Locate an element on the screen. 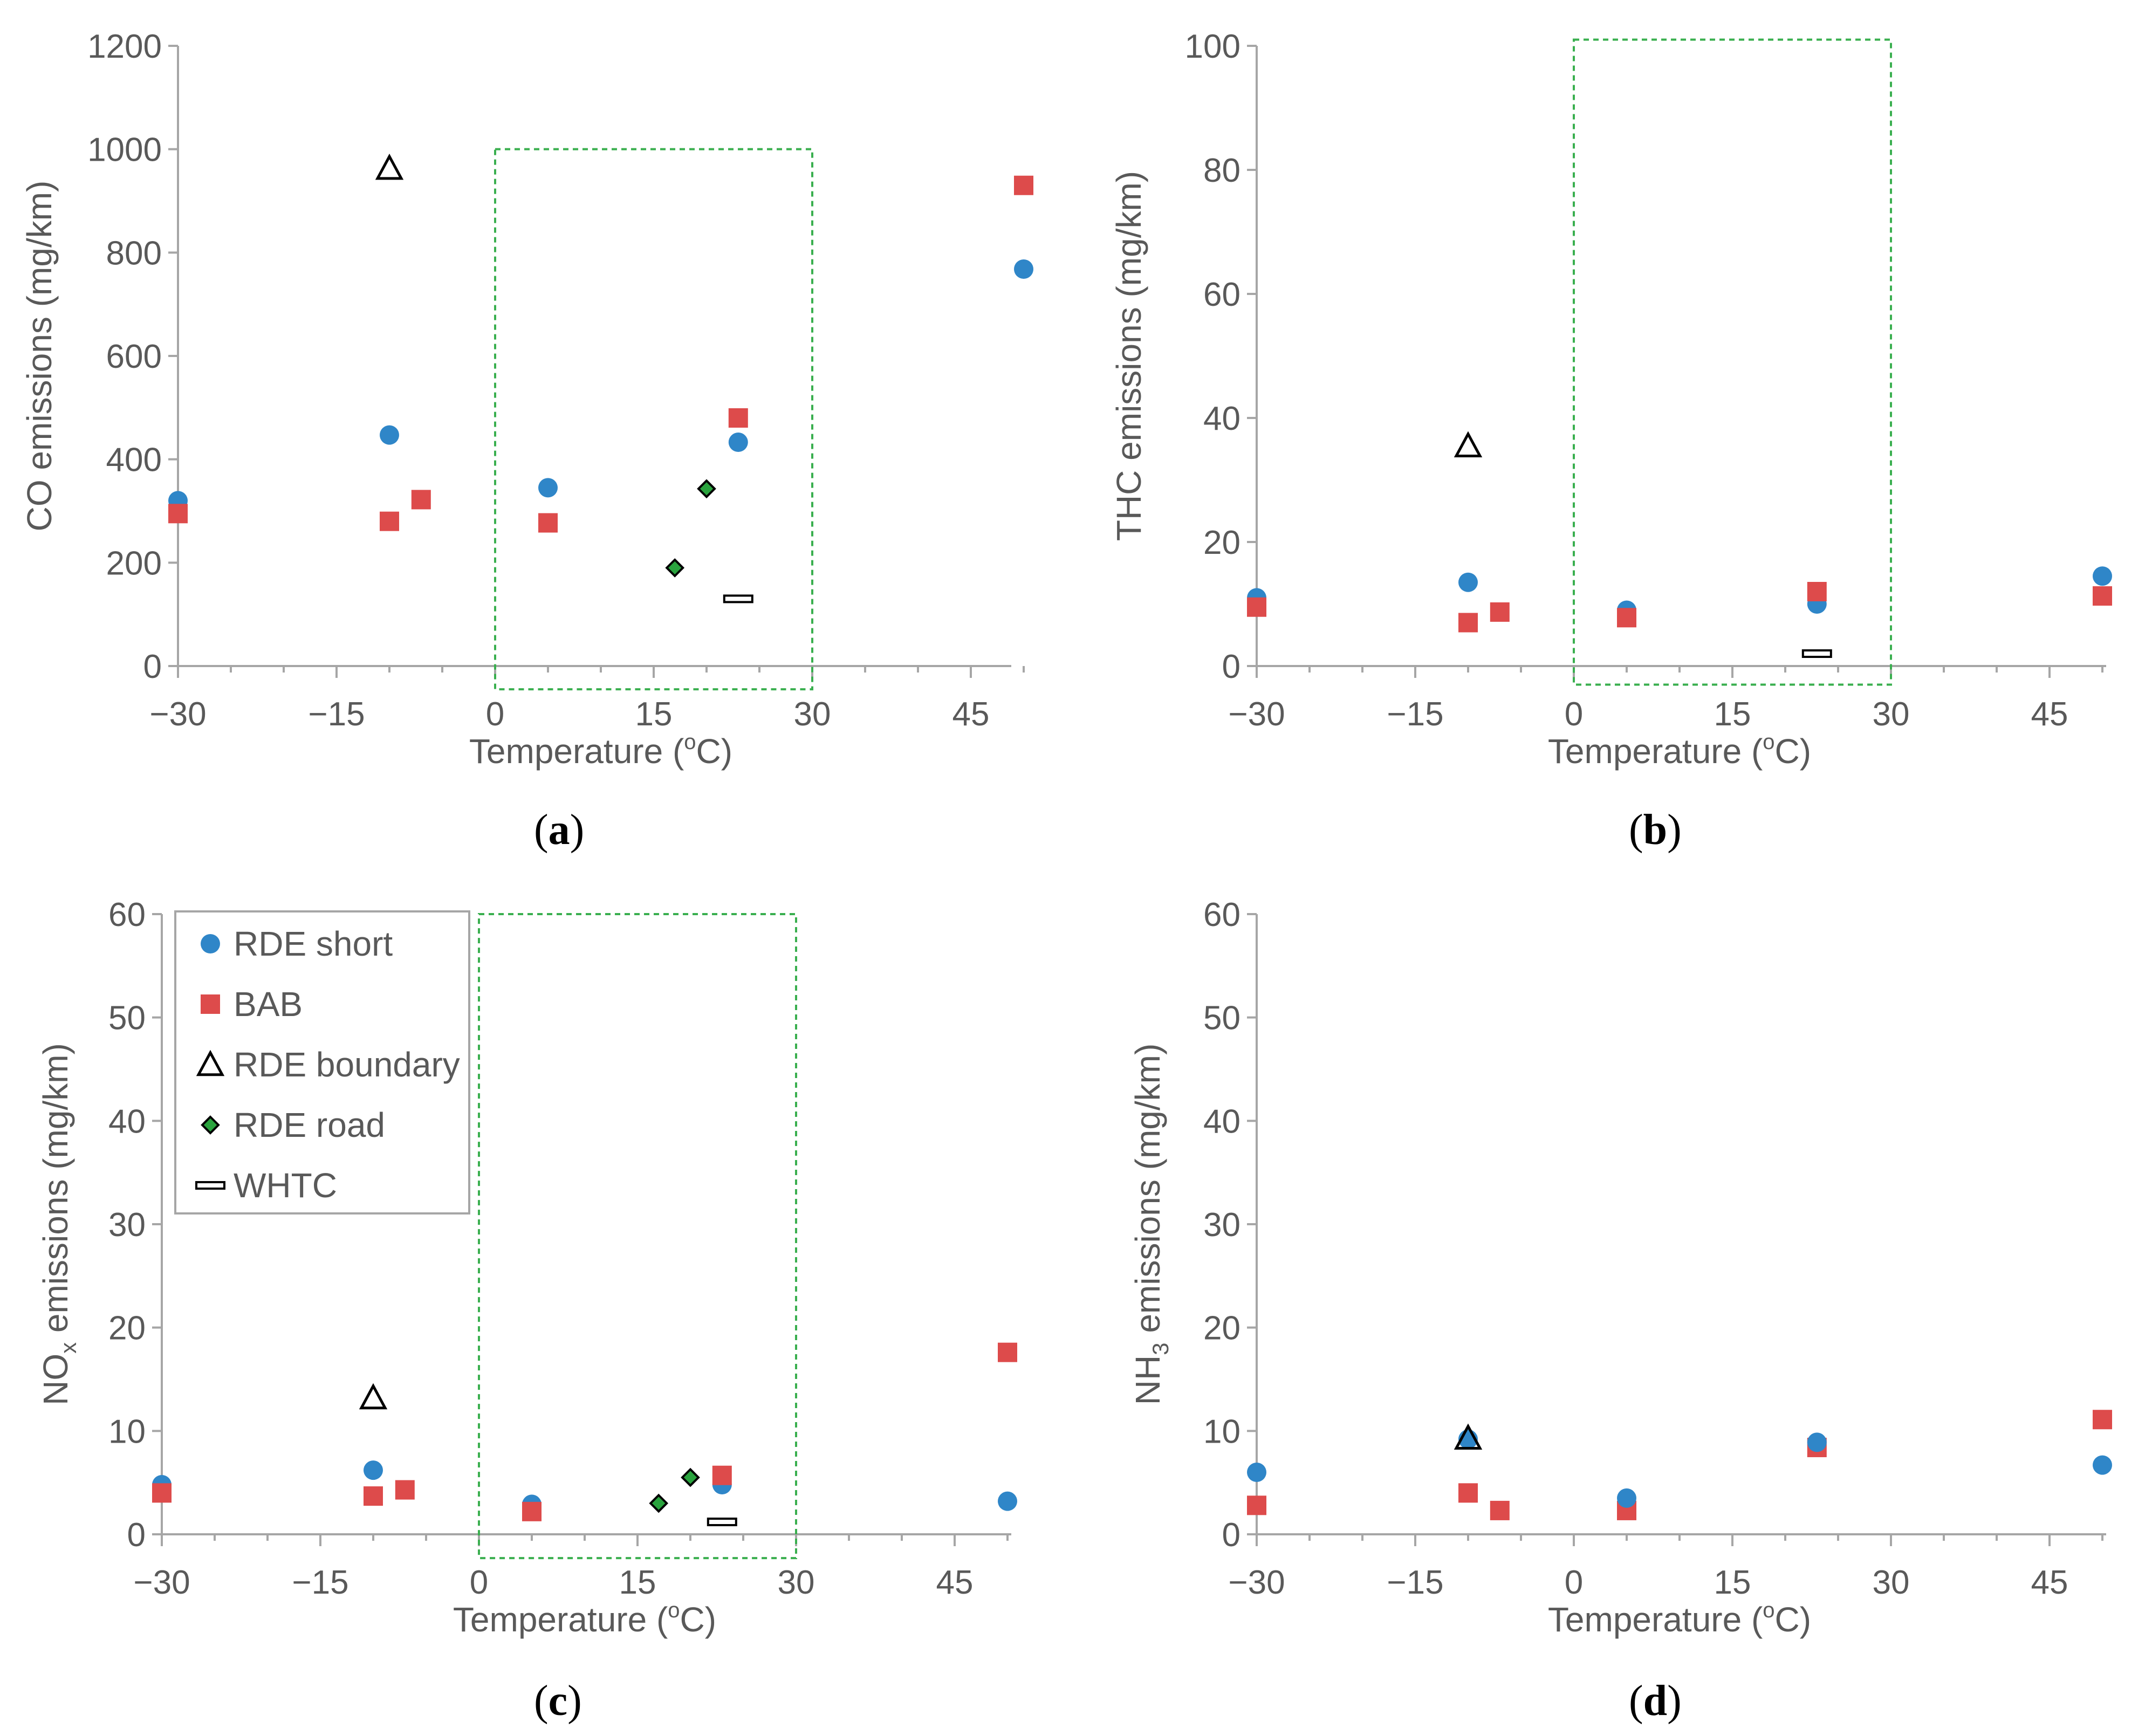 The width and height of the screenshot is (2152, 1736). y-tick-label: 80 is located at coordinates (1222, 171).